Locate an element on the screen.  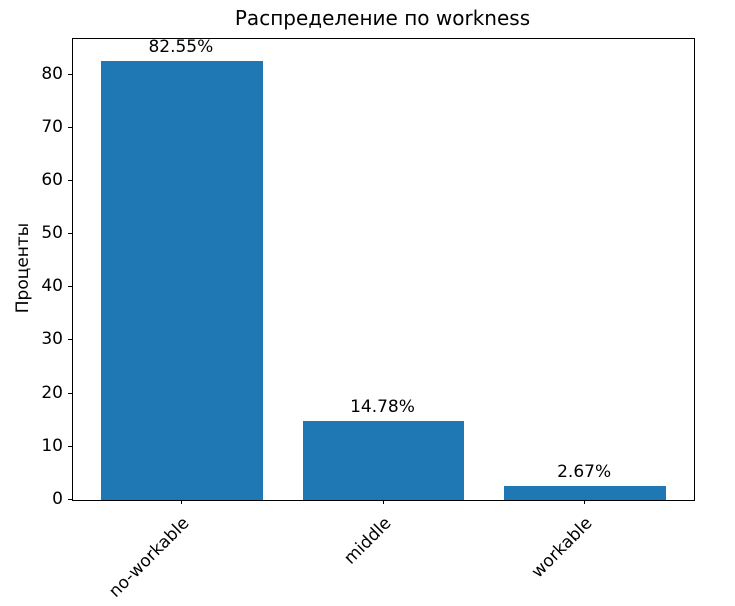
y-tick-label: 80 is located at coordinates (52, 73).